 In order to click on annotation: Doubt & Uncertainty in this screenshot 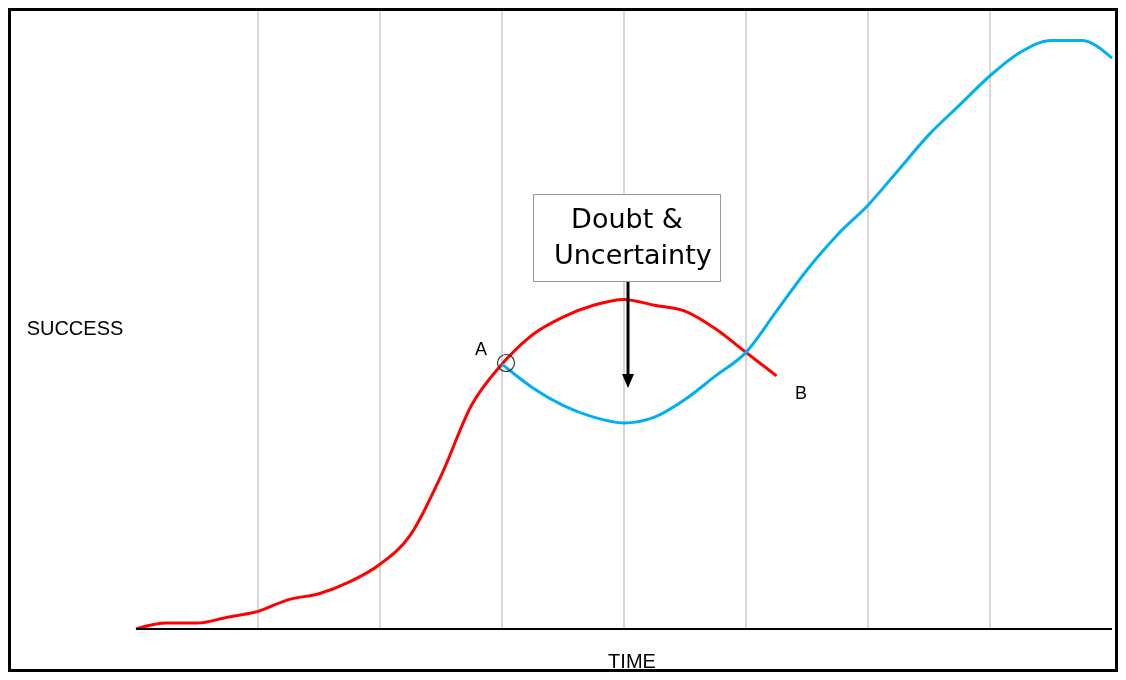, I will do `click(627, 238)`.